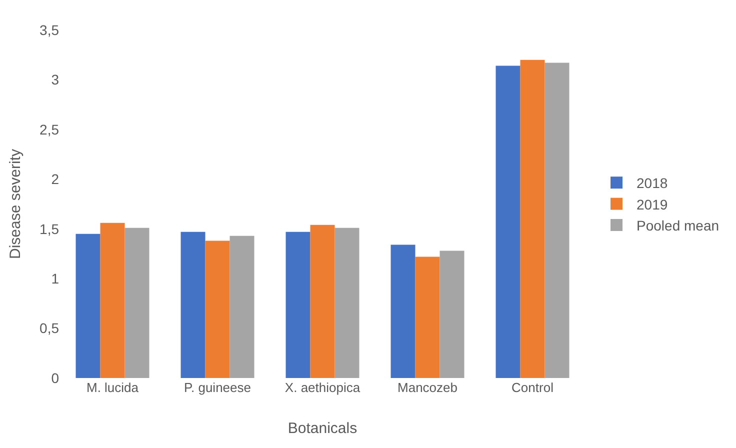 This screenshot has width=736, height=448. What do you see at coordinates (50, 228) in the screenshot?
I see `y-tick-label: 1,5` at bounding box center [50, 228].